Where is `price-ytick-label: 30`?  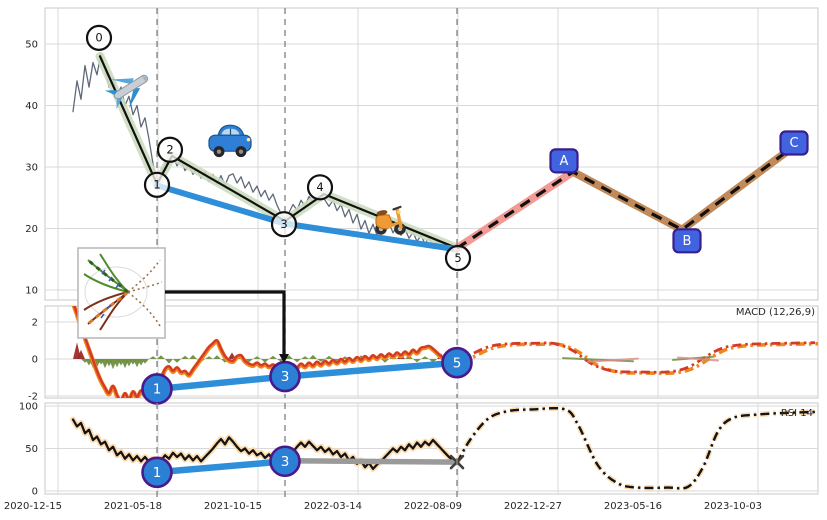
price-ytick-label: 30 is located at coordinates (31, 168).